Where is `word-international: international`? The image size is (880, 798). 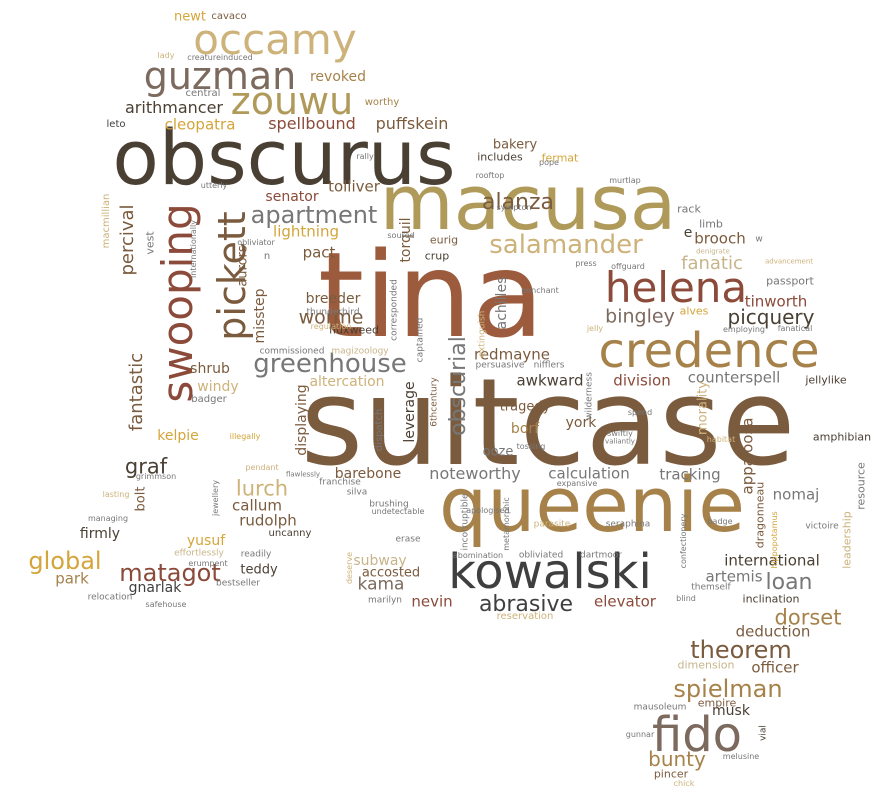
word-international: international is located at coordinates (772, 560).